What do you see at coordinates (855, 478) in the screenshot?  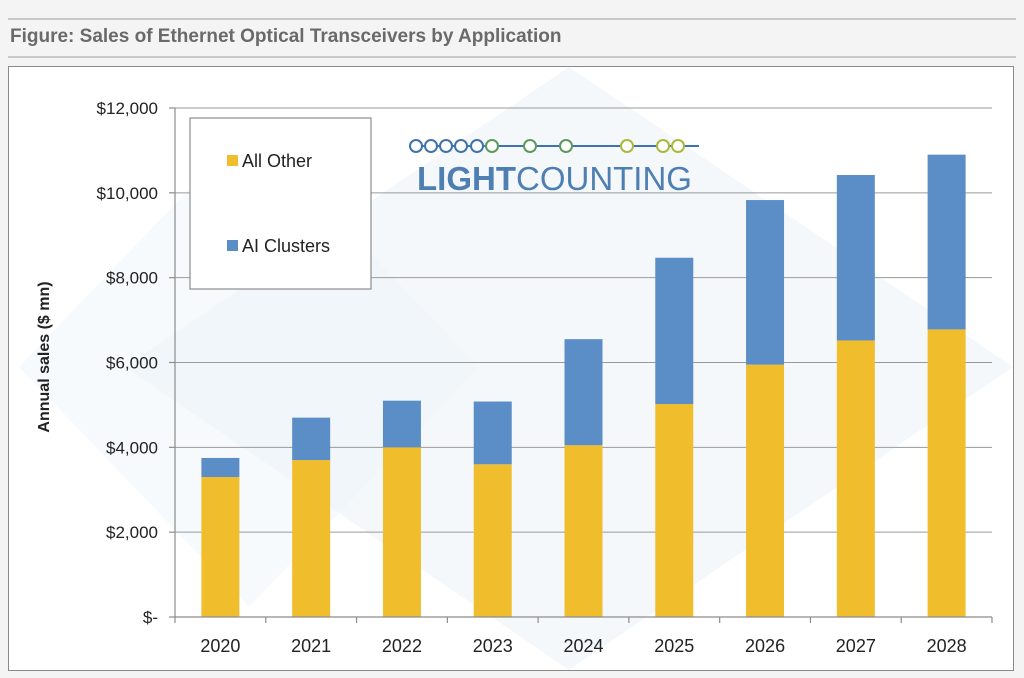 I see `bar-all-other-2027` at bounding box center [855, 478].